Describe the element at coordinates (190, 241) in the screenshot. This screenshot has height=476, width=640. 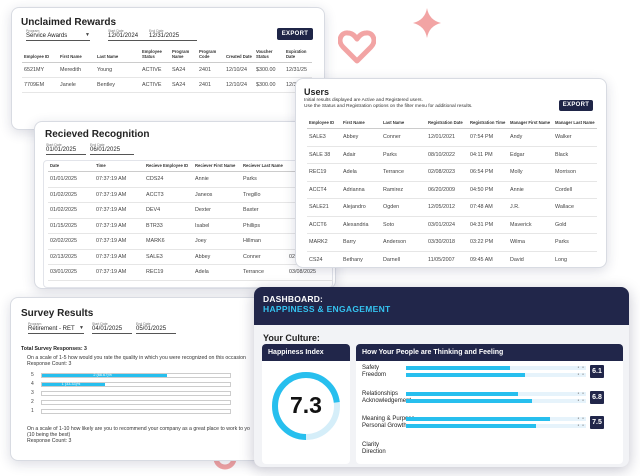
I see `table-row: 02/02/2025 07:37:19 AM MARK6 Joey Hillman` at that location.